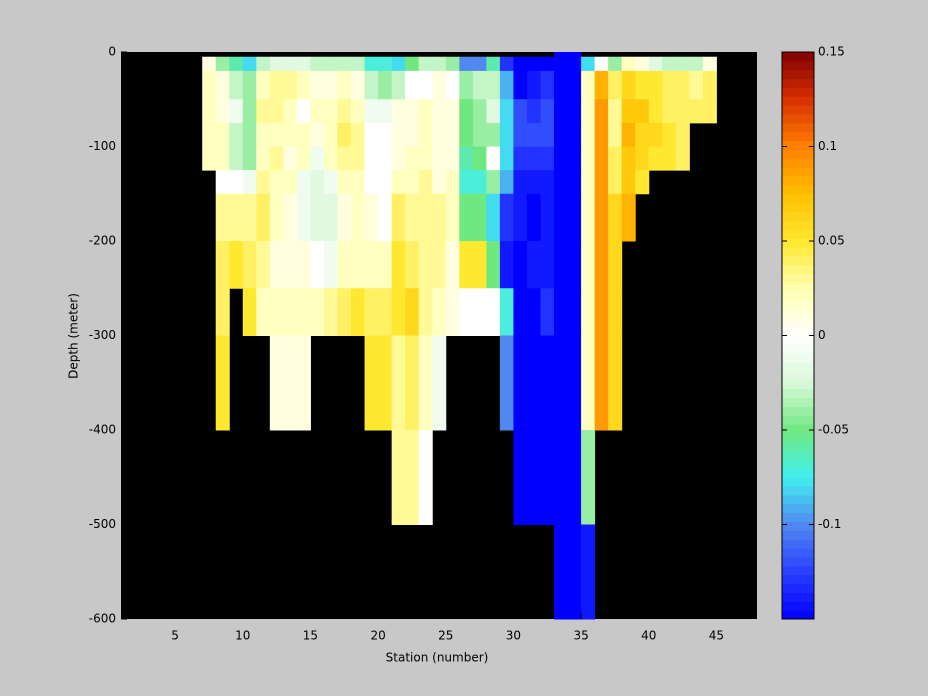 This screenshot has height=696, width=928. What do you see at coordinates (102, 524) in the screenshot?
I see `y-tick-label: -500` at bounding box center [102, 524].